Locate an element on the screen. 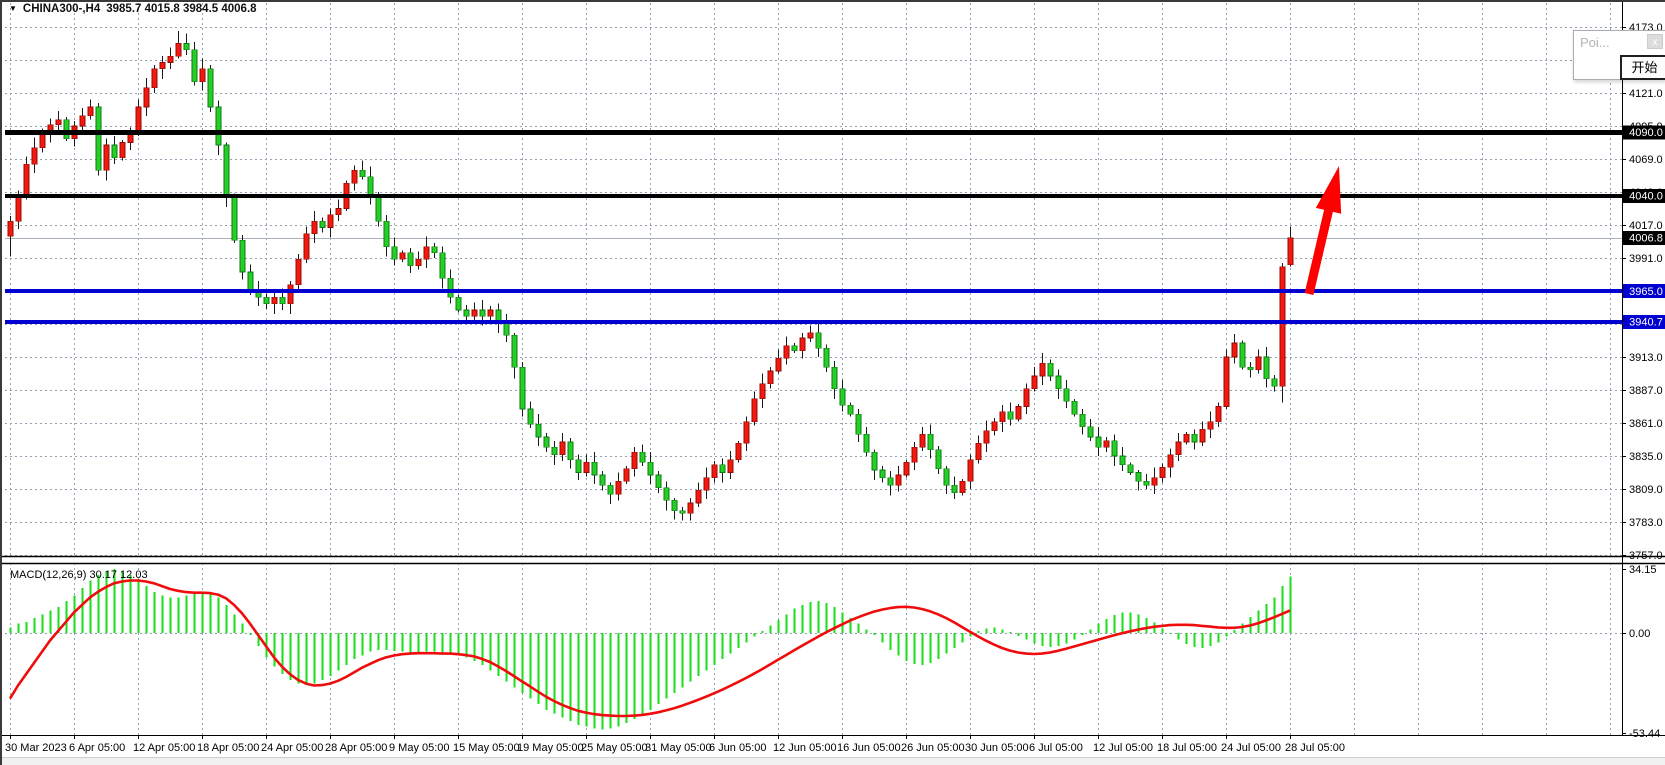  arrow-head is located at coordinates (1328, 190).